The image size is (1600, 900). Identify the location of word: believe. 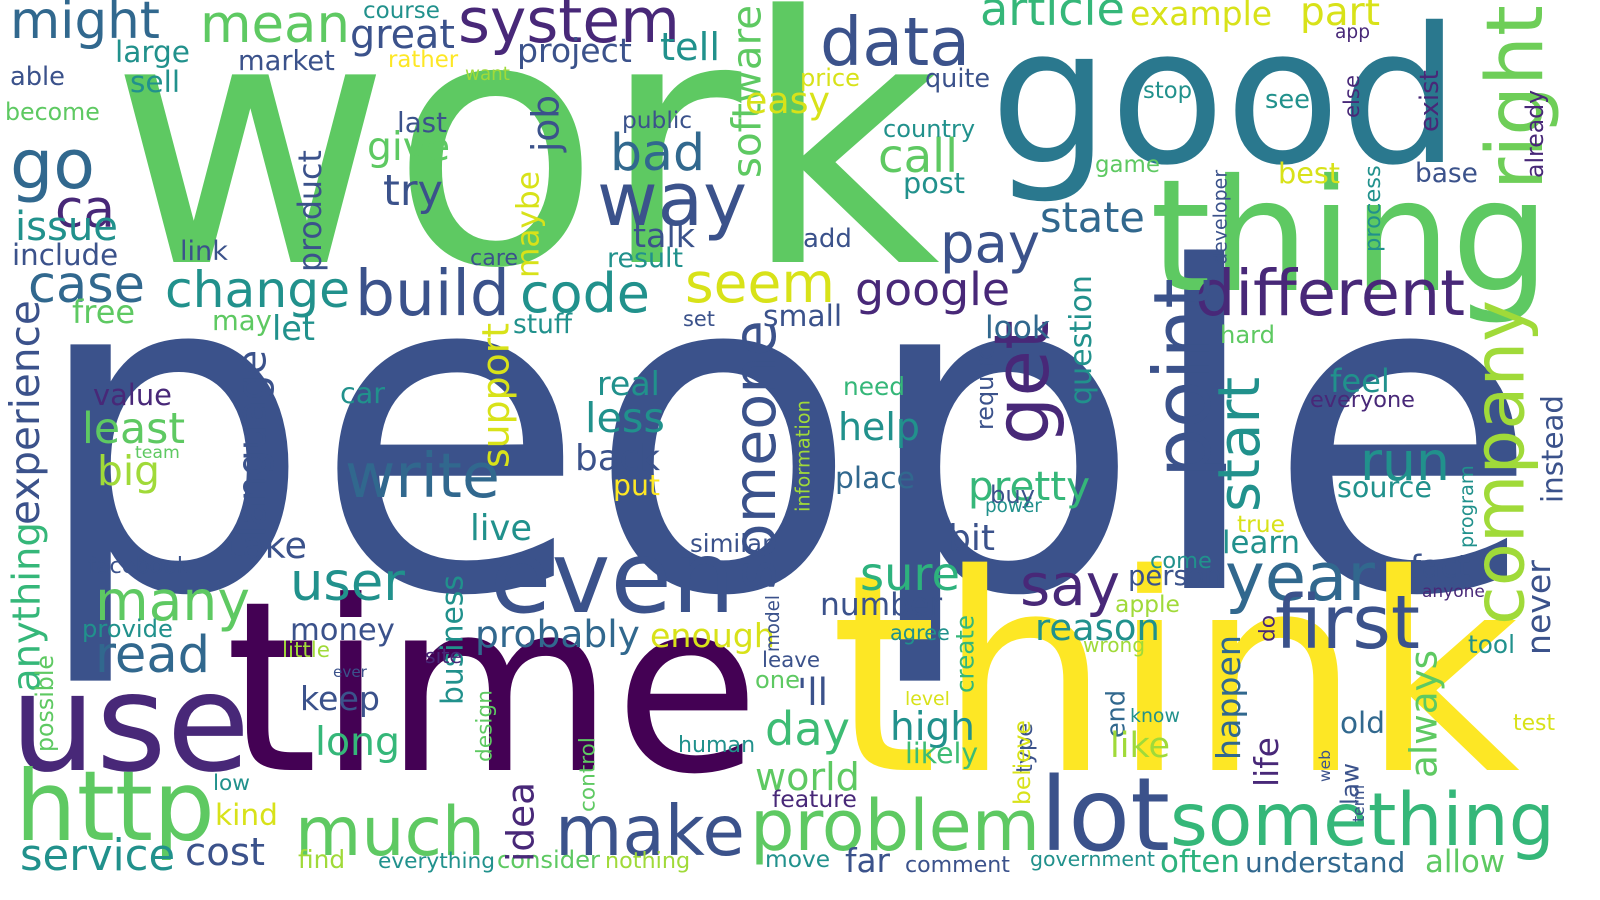
(1022, 762).